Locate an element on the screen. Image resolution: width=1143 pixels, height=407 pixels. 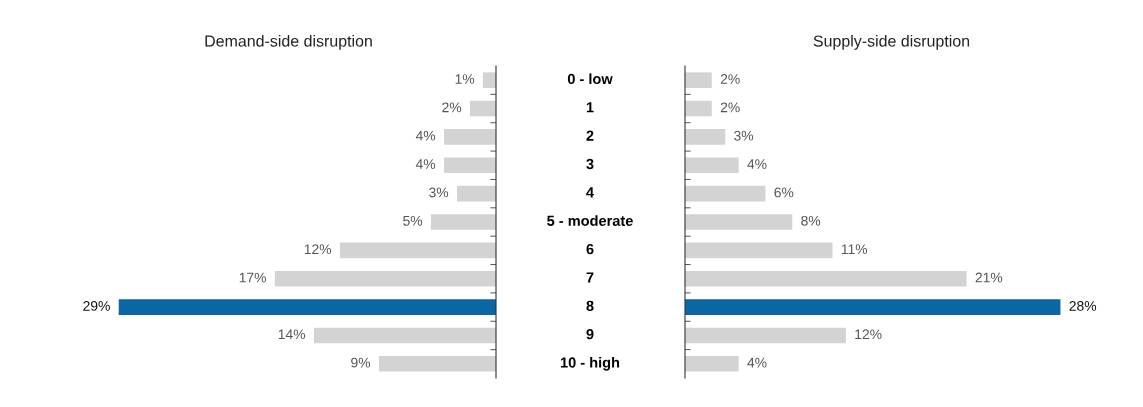
chart-title: Supply-side disruption is located at coordinates (891, 42).